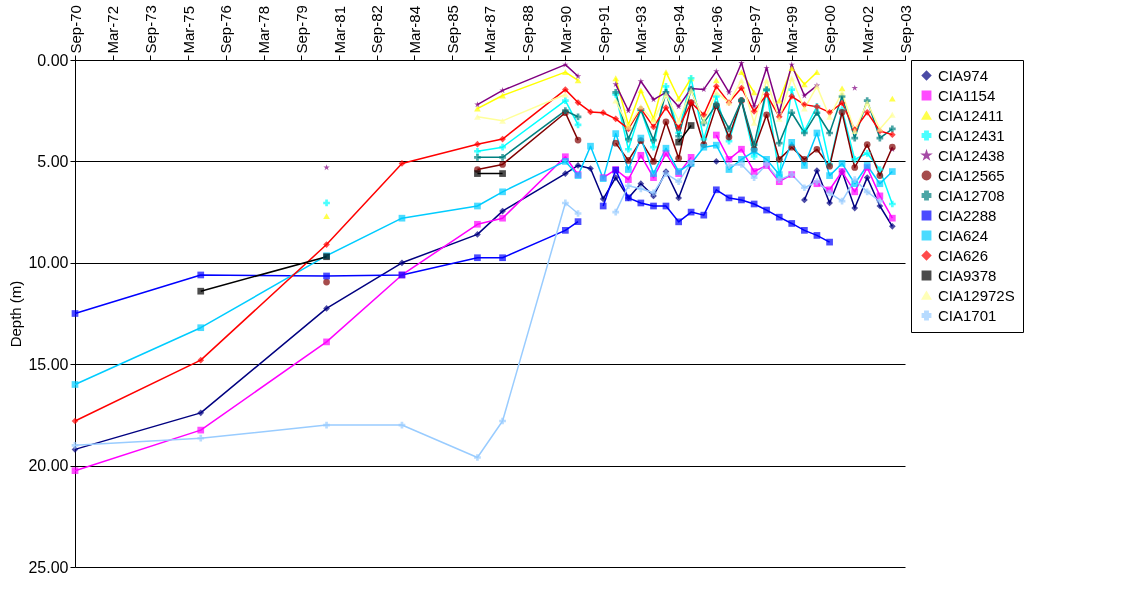 This screenshot has height=613, width=1130. Describe the element at coordinates (113, 29) in the screenshot. I see `x-tick-label: Mar-72` at that location.